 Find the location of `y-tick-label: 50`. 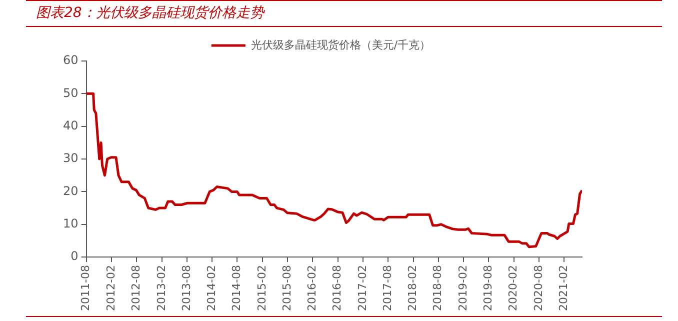

y-tick-label: 50 is located at coordinates (70, 93).